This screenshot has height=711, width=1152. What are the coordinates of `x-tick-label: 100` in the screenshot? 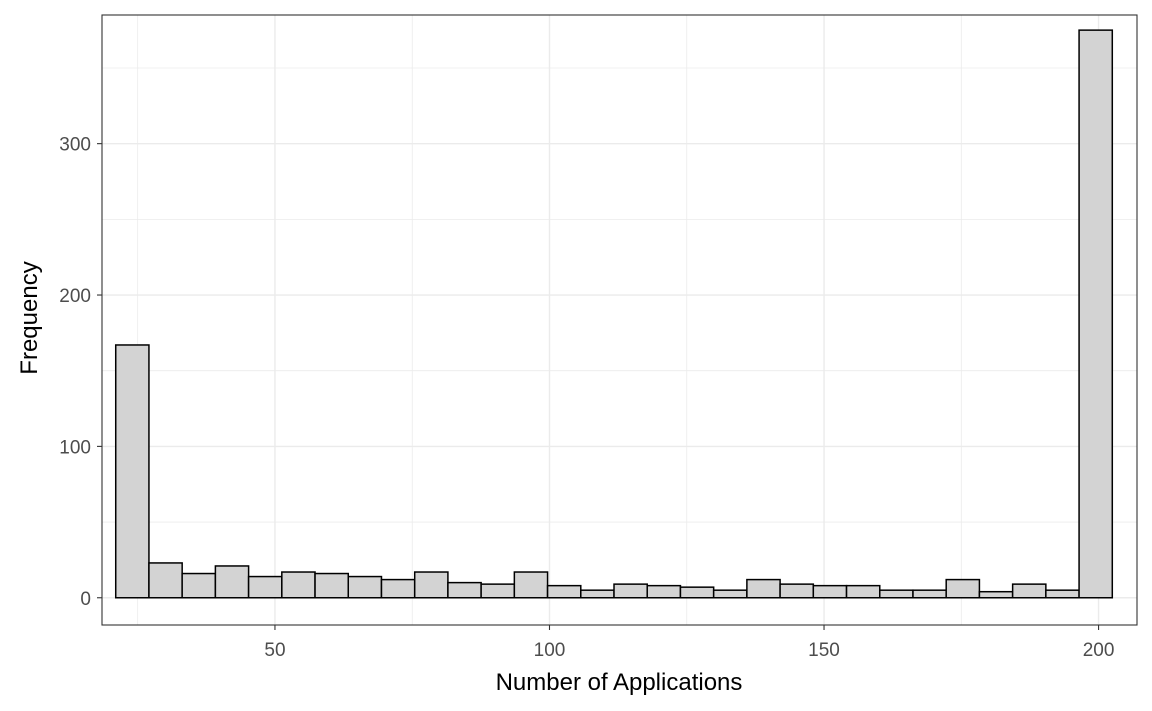 It's located at (550, 650).